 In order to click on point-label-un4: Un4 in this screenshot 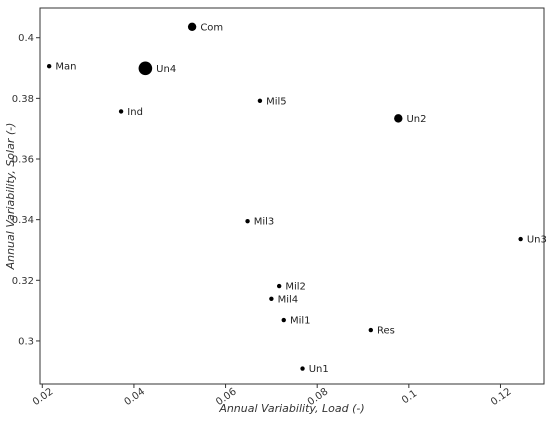, I will do `click(166, 69)`.